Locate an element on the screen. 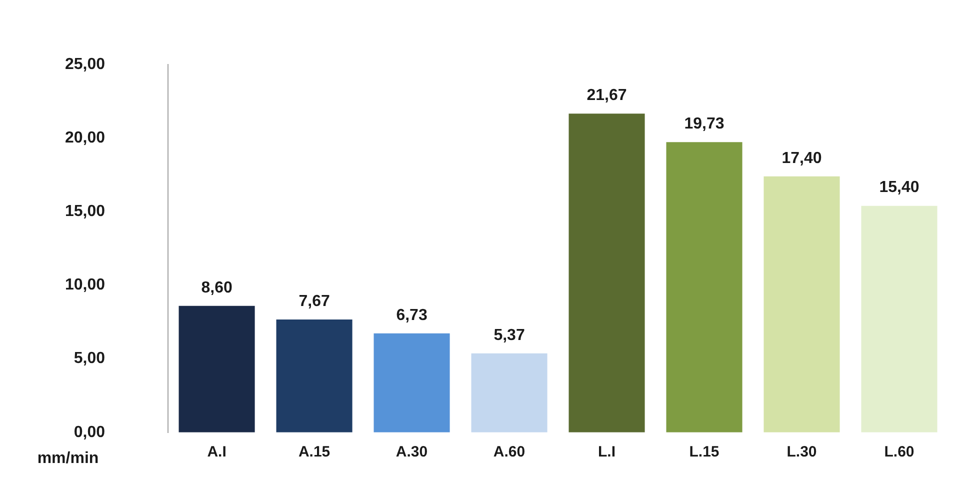 This screenshot has width=954, height=497. x-tick-label: L.60 is located at coordinates (899, 452).